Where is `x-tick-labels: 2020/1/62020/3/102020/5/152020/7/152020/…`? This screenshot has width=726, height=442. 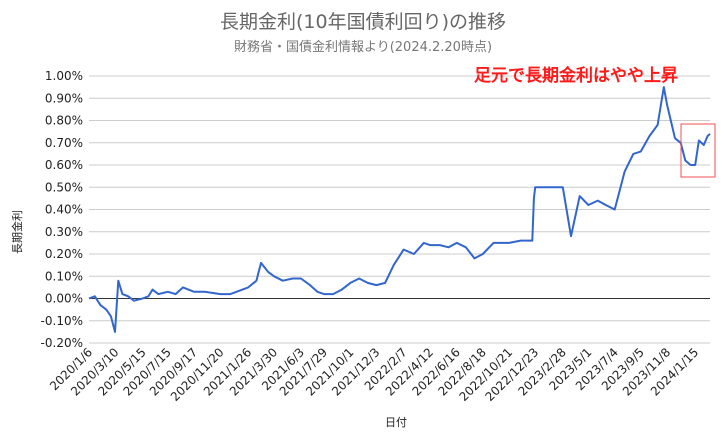 x-tick-labels: 2020/1/62020/3/102020/5/152020/7/152020/… is located at coordinates (374, 374).